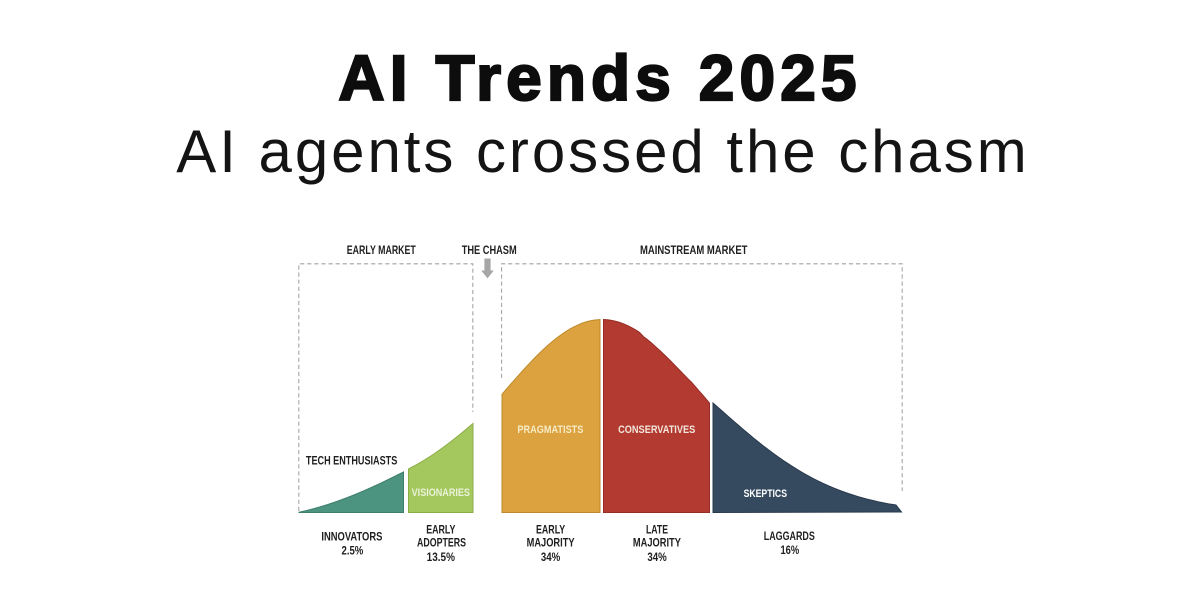 The image size is (1200, 600). Describe the element at coordinates (765, 494) in the screenshot. I see `svg-text: SKEPTICS` at that location.